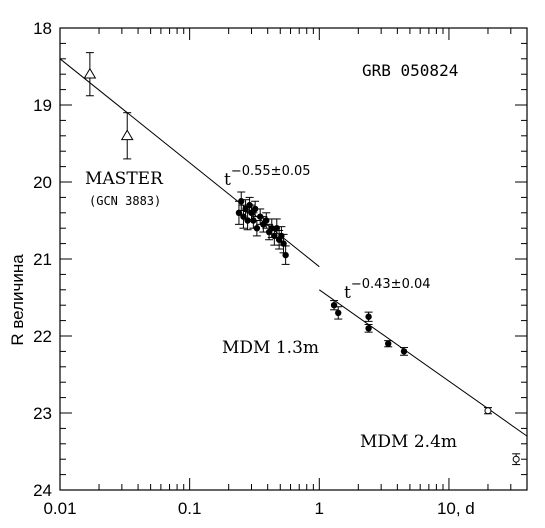 This screenshot has width=545, height=528. I want to click on mdm24-label: MDM 2.4m, so click(408, 442).